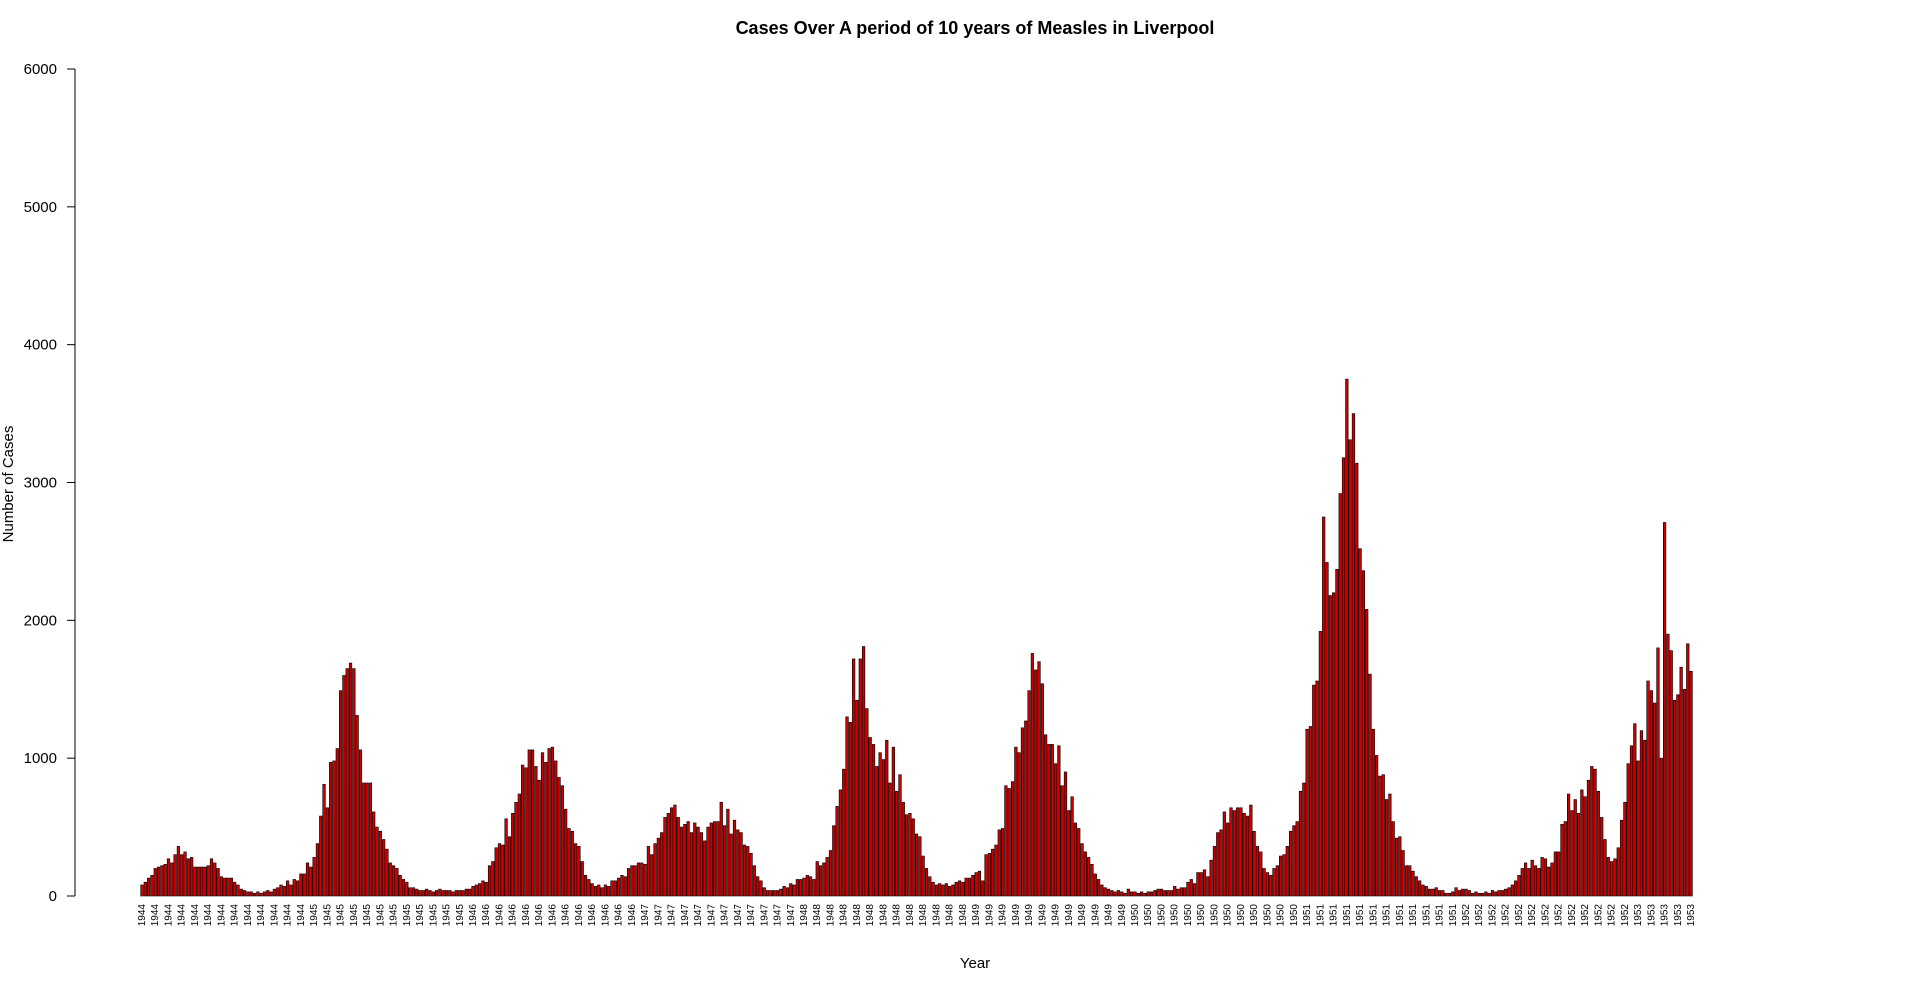  Describe the element at coordinates (40, 69) in the screenshot. I see `y-tick-label: 6000` at that location.